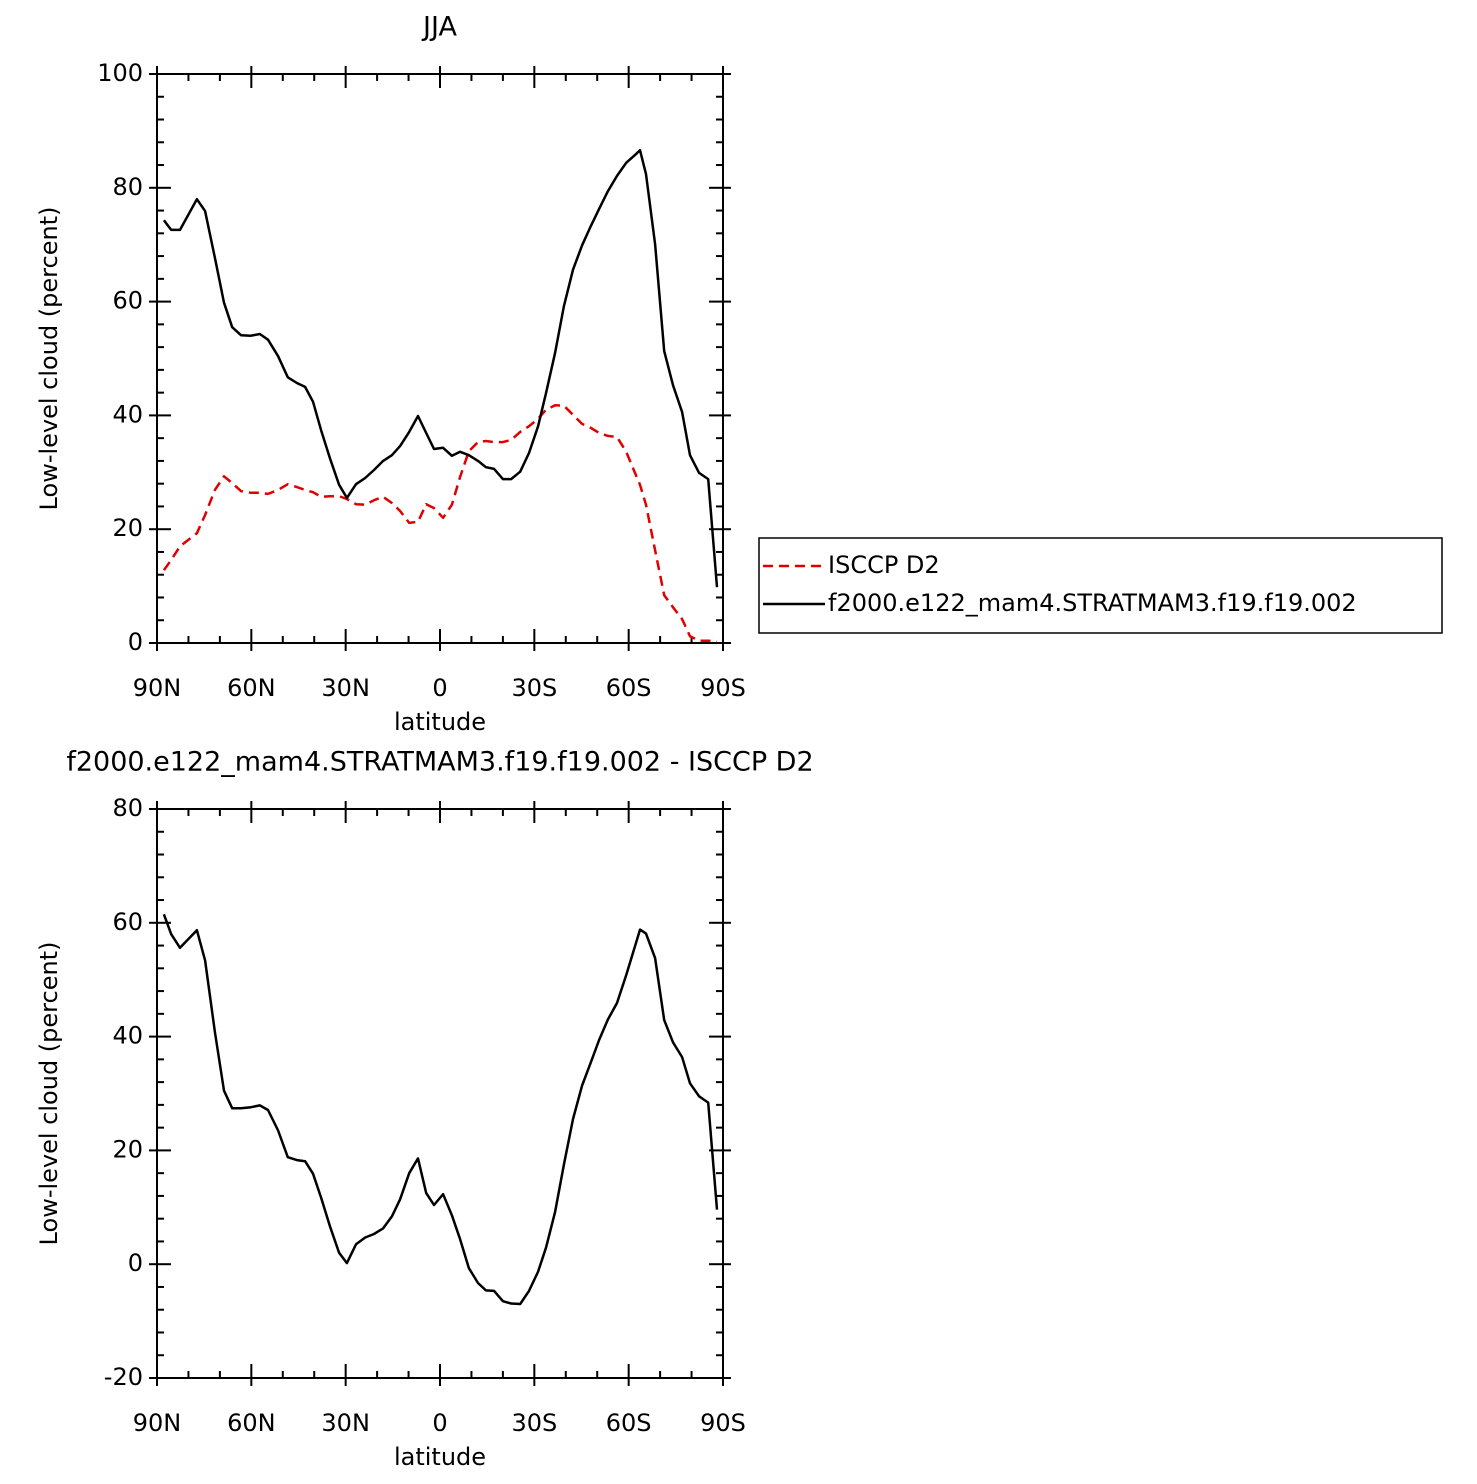  Describe the element at coordinates (884, 565) in the screenshot. I see `legend-label: ISCCP D2` at that location.